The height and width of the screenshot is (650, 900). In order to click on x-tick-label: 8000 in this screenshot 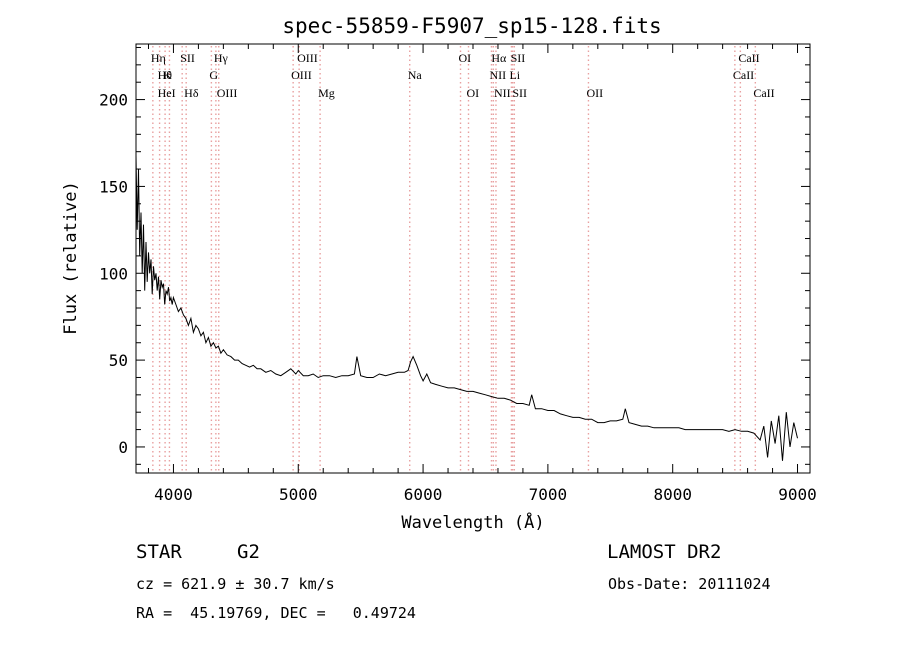, I will do `click(672, 494)`.